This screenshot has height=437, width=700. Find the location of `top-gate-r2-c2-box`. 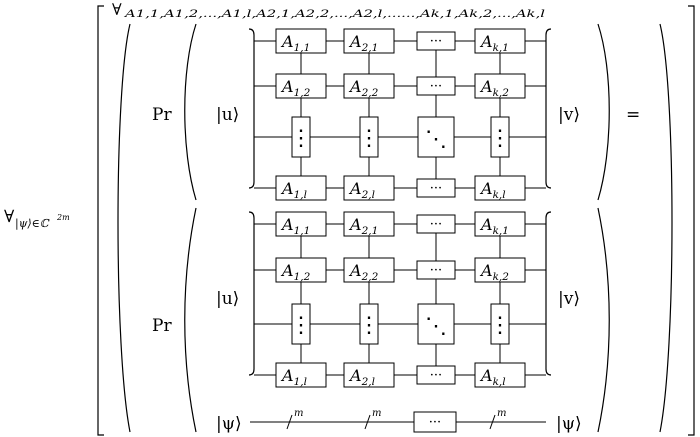

top-gate-r2-c2-box is located at coordinates (369, 86).